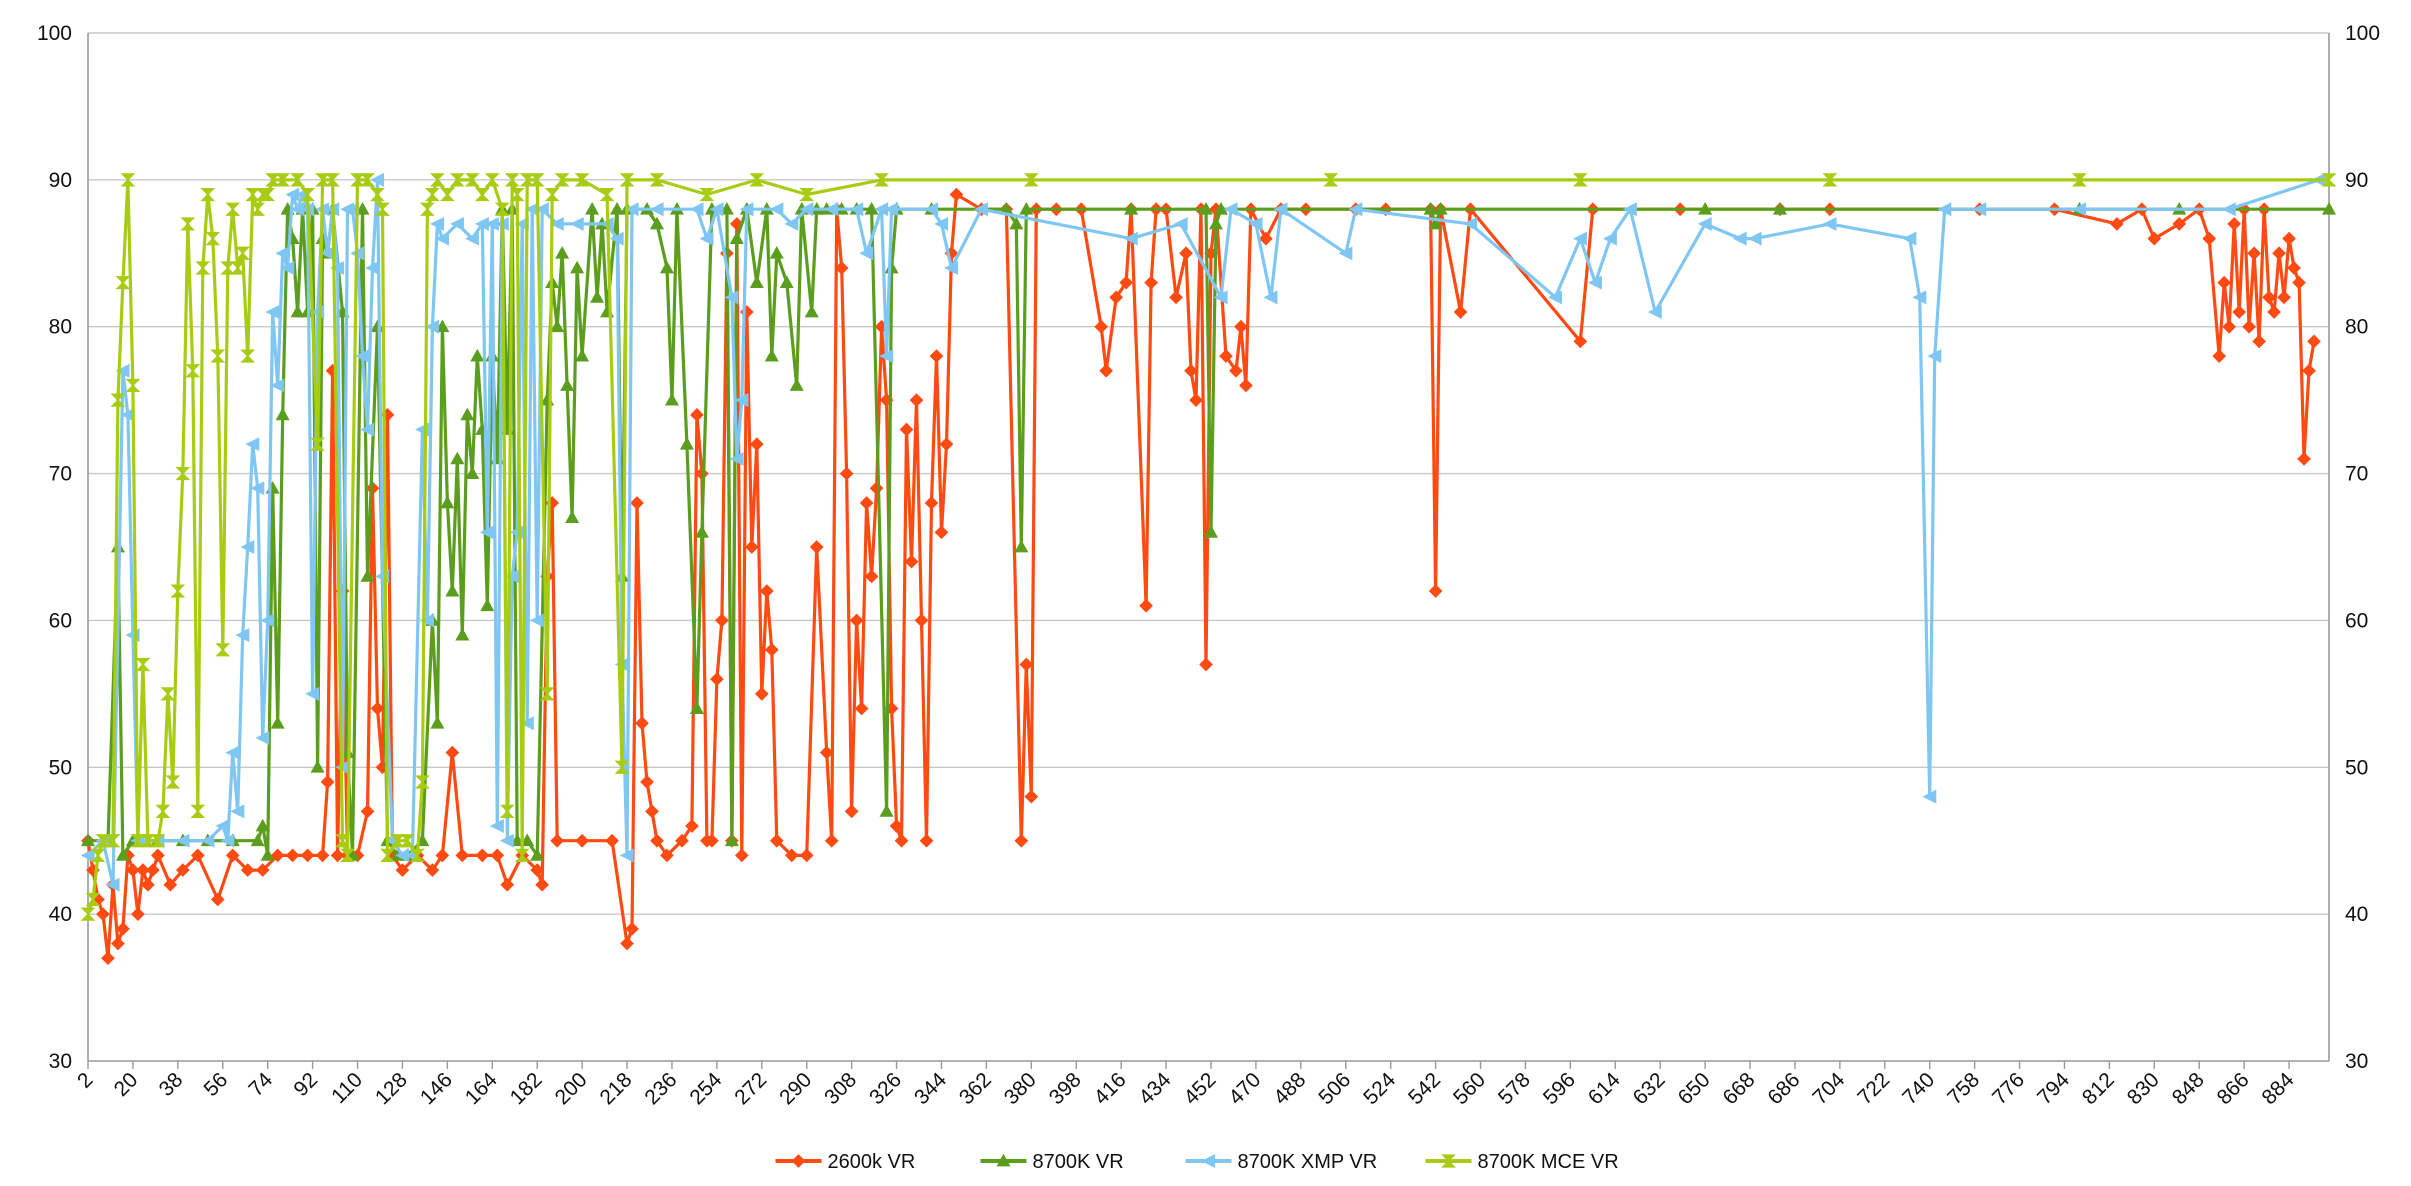 The width and height of the screenshot is (2411, 1186). Describe the element at coordinates (2356, 914) in the screenshot. I see `y-tick-label-right: 40` at that location.